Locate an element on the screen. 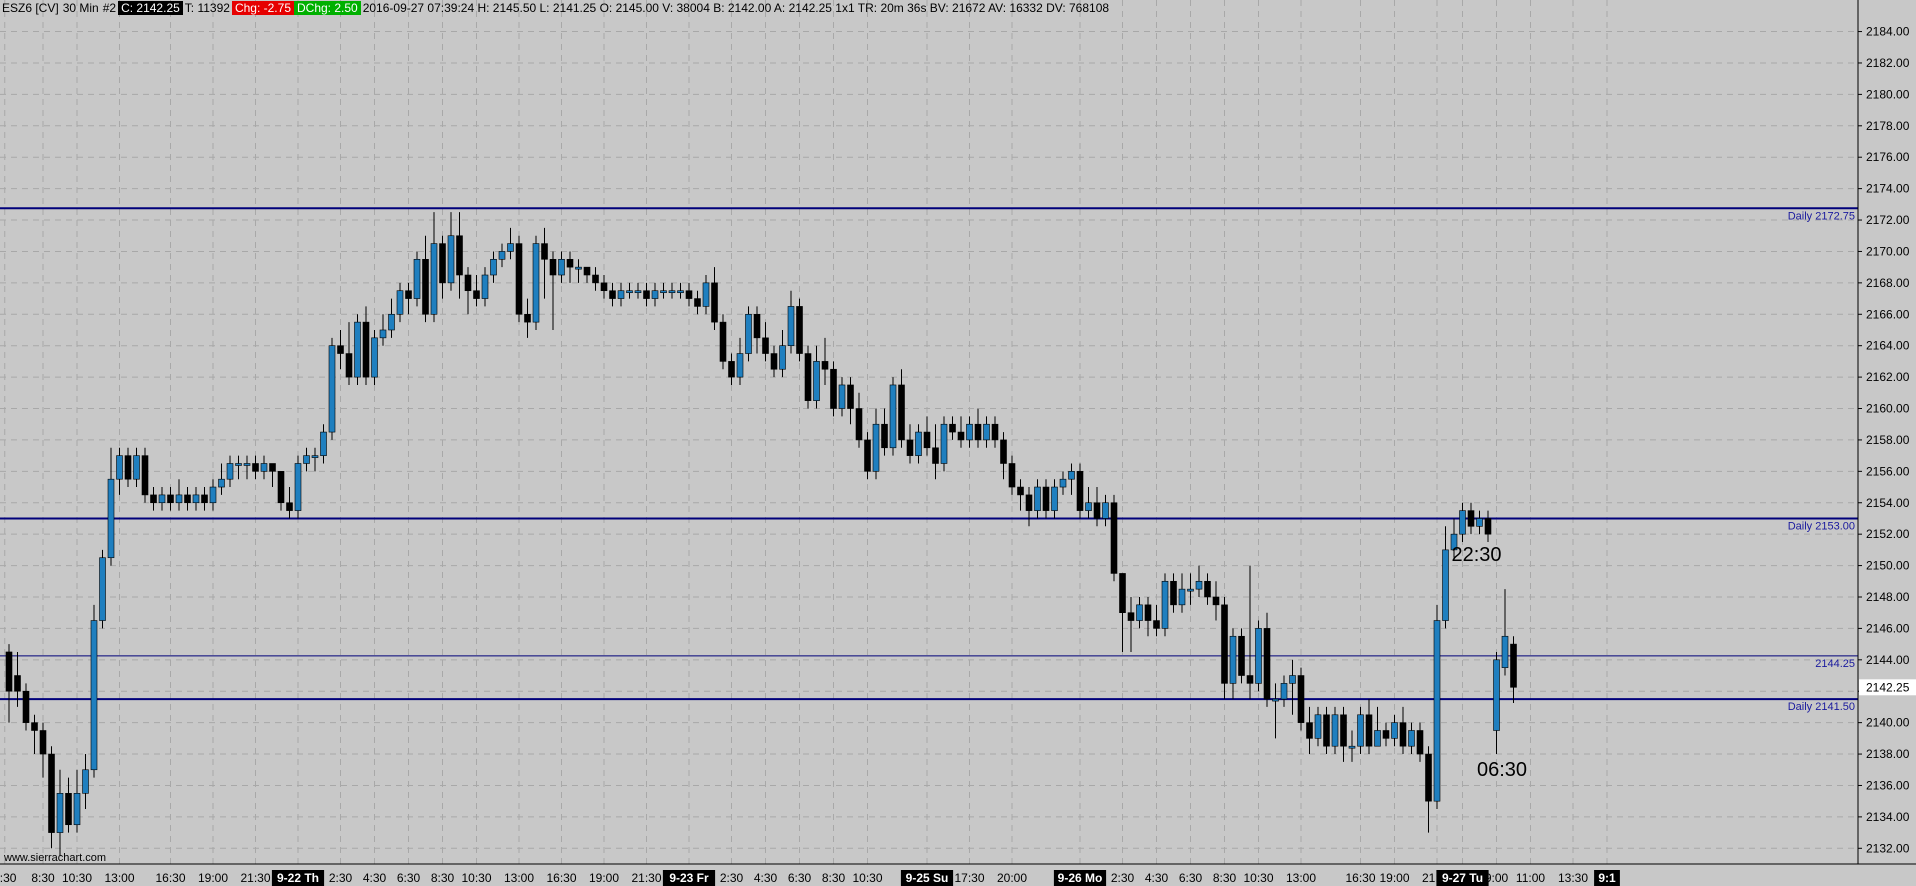  price-tick-label: 2168.00 is located at coordinates (1888, 283).